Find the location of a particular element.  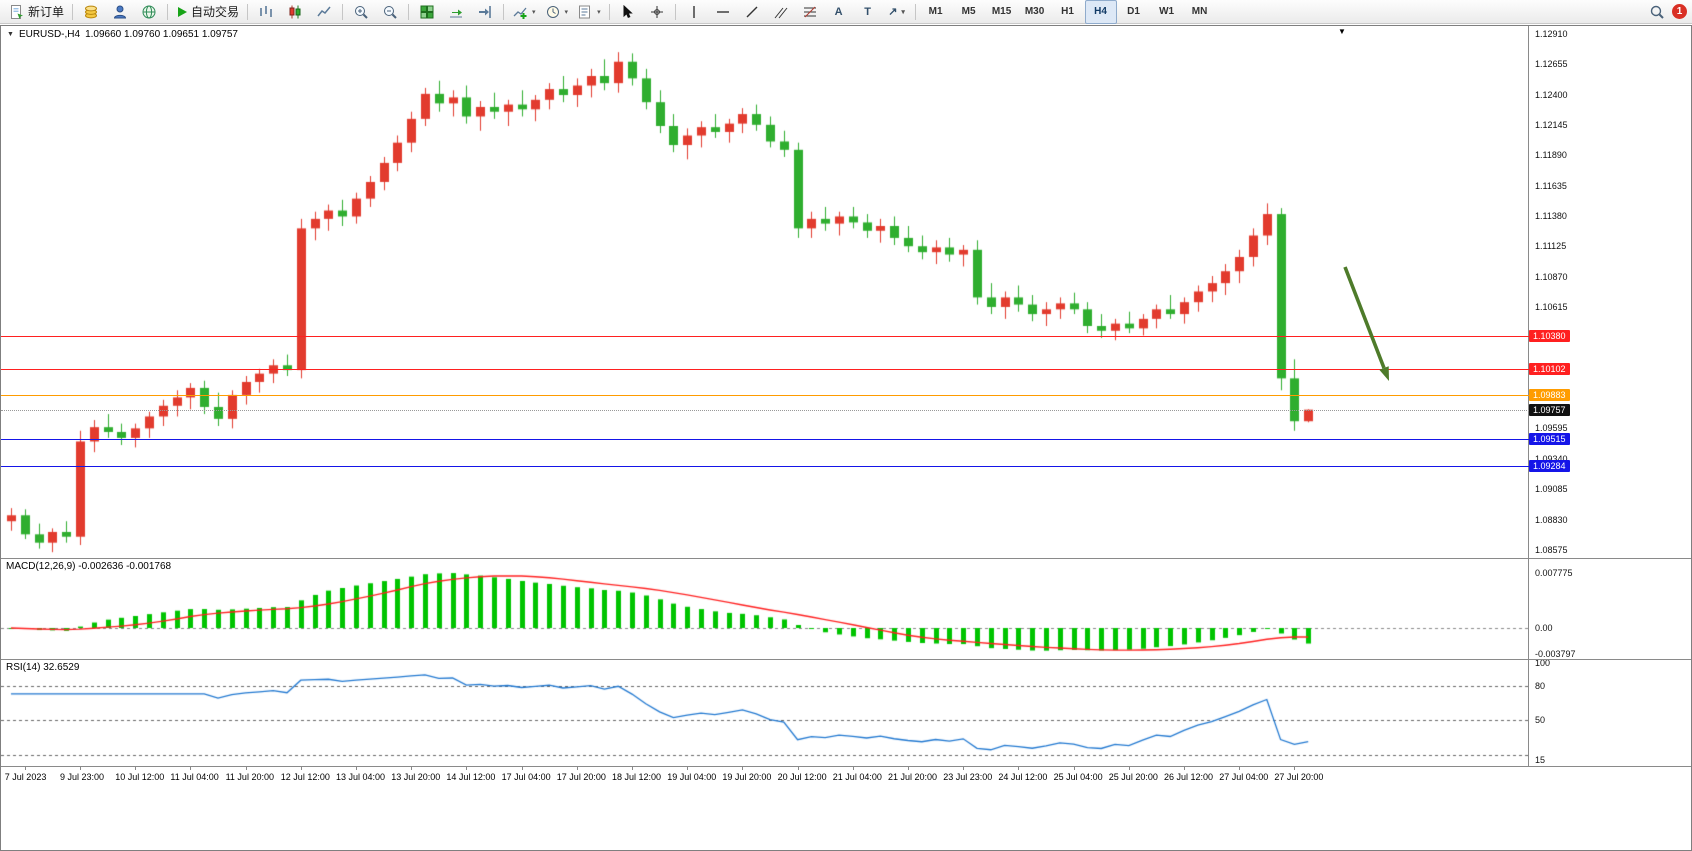

timeframe-h1: H1 is located at coordinates (1067, 11).